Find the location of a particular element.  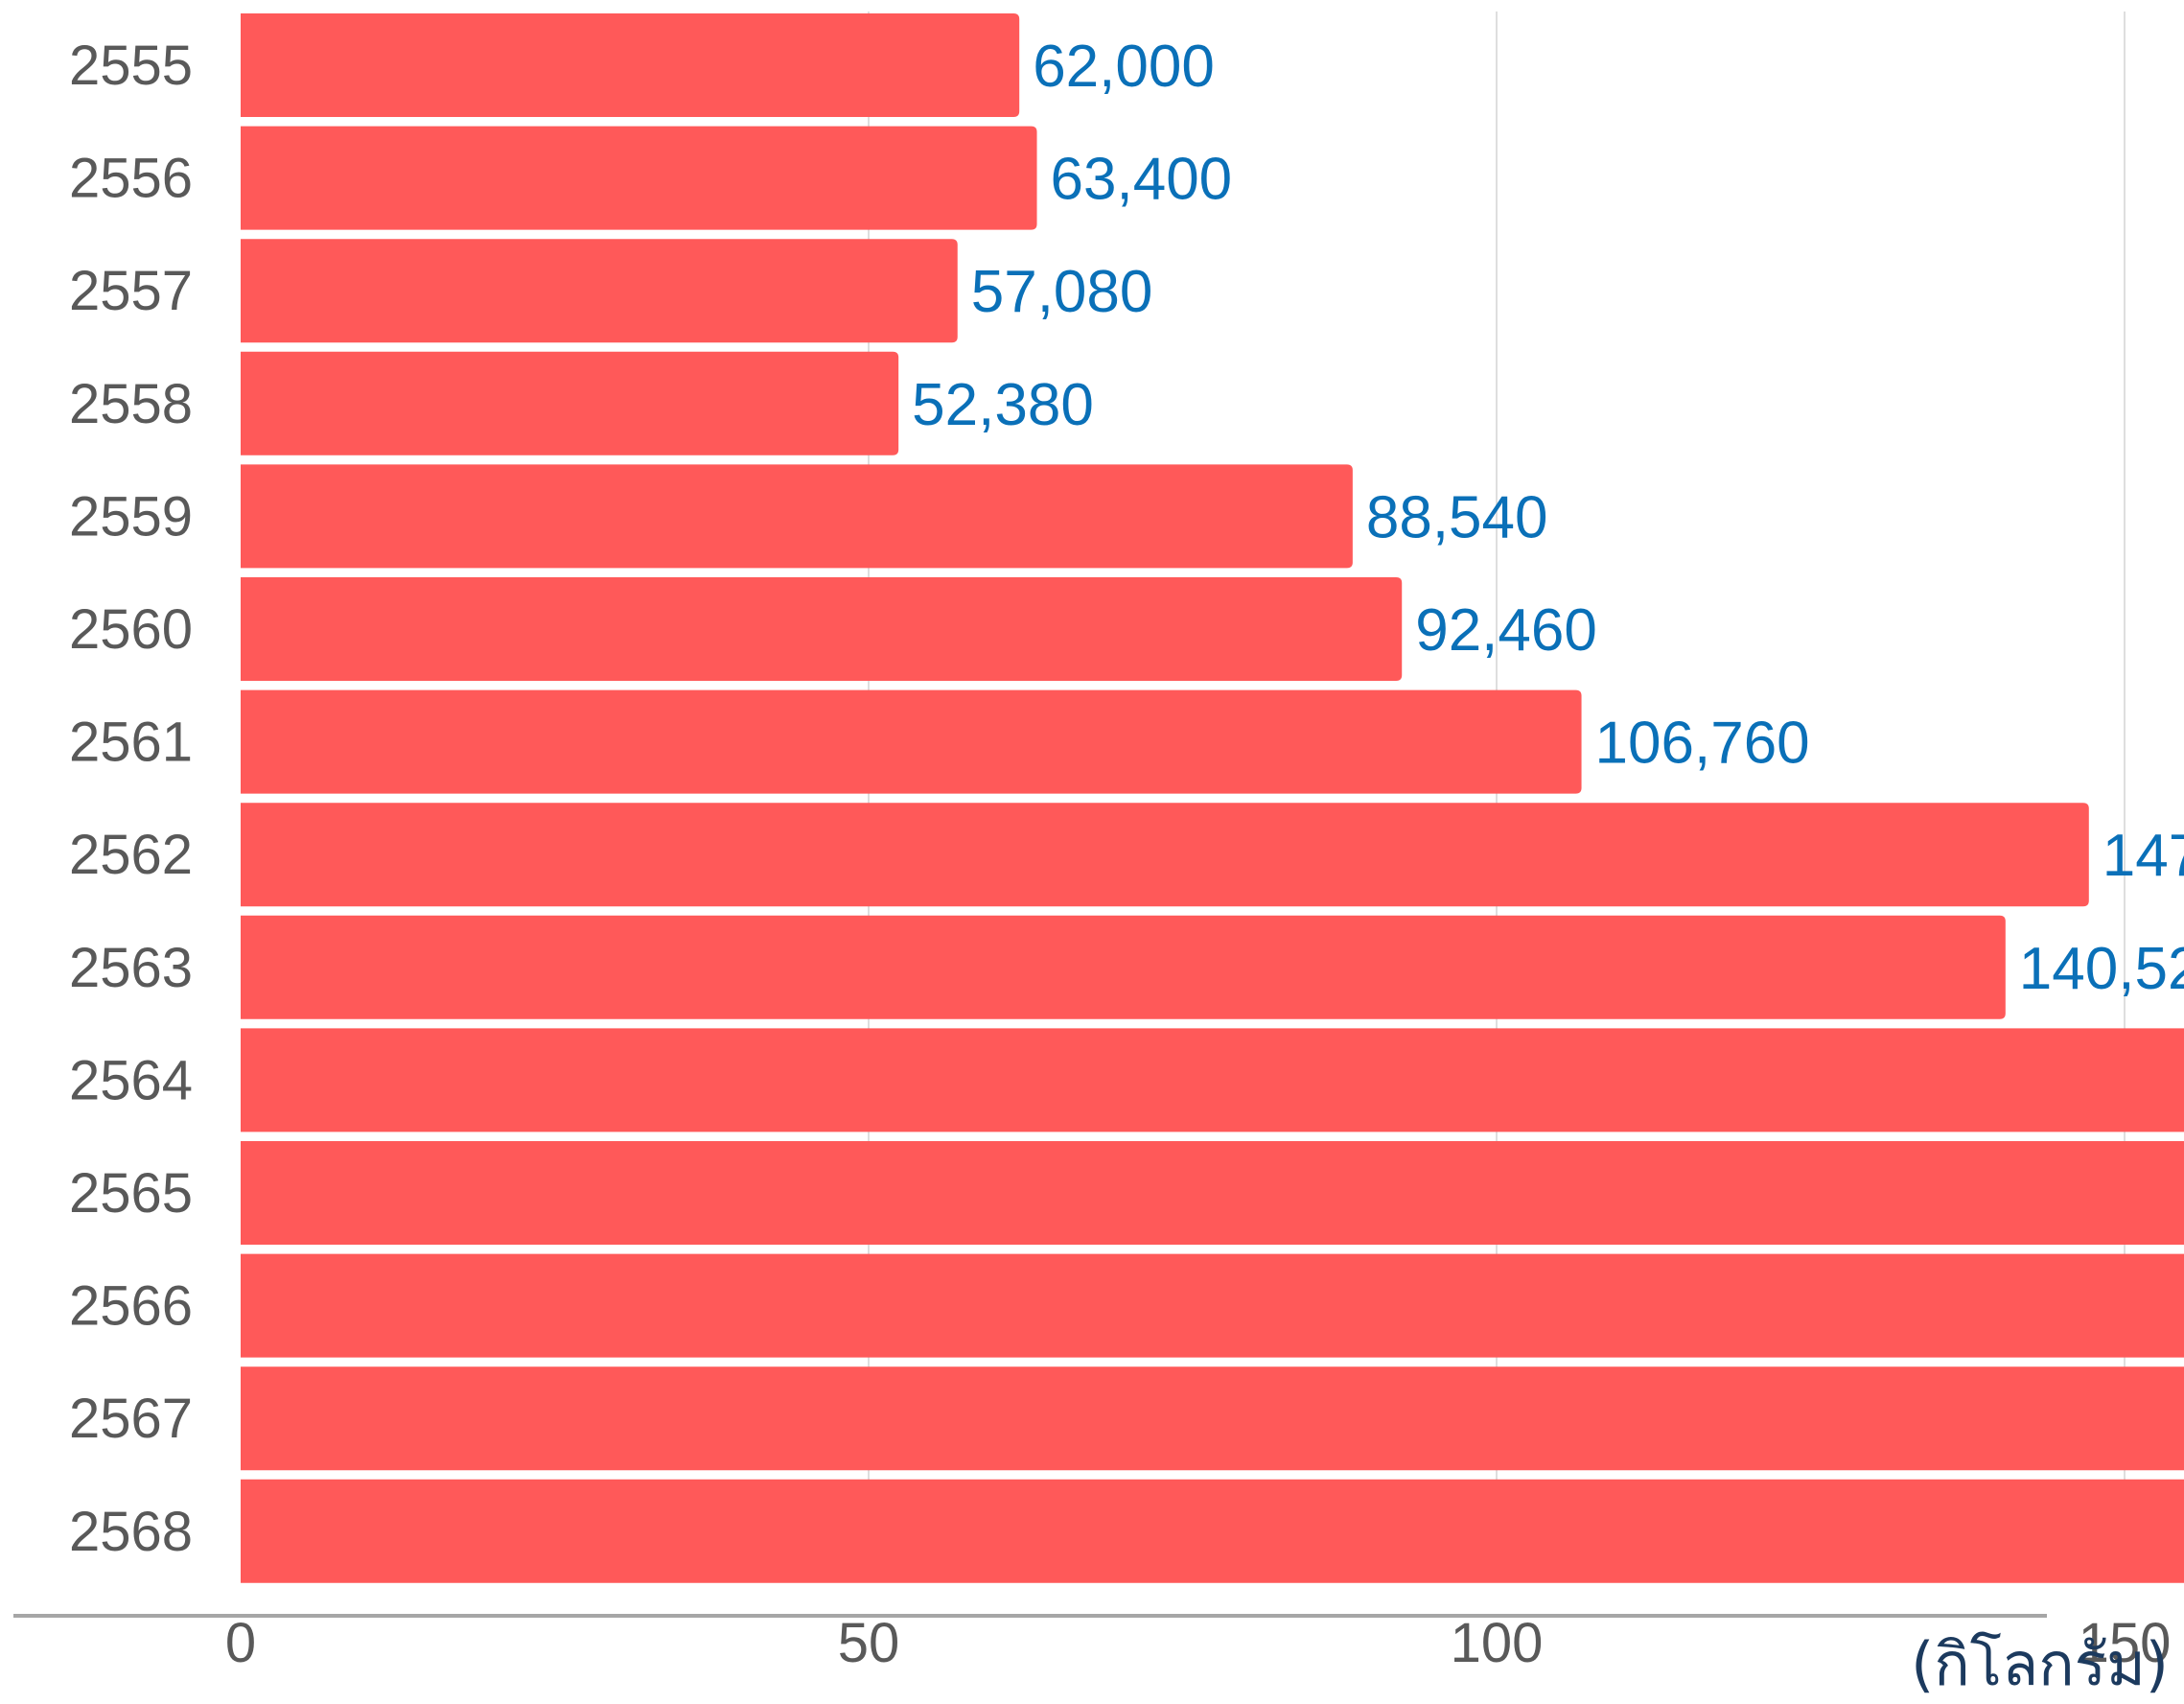

category-label: 2560 is located at coordinates (131, 629).